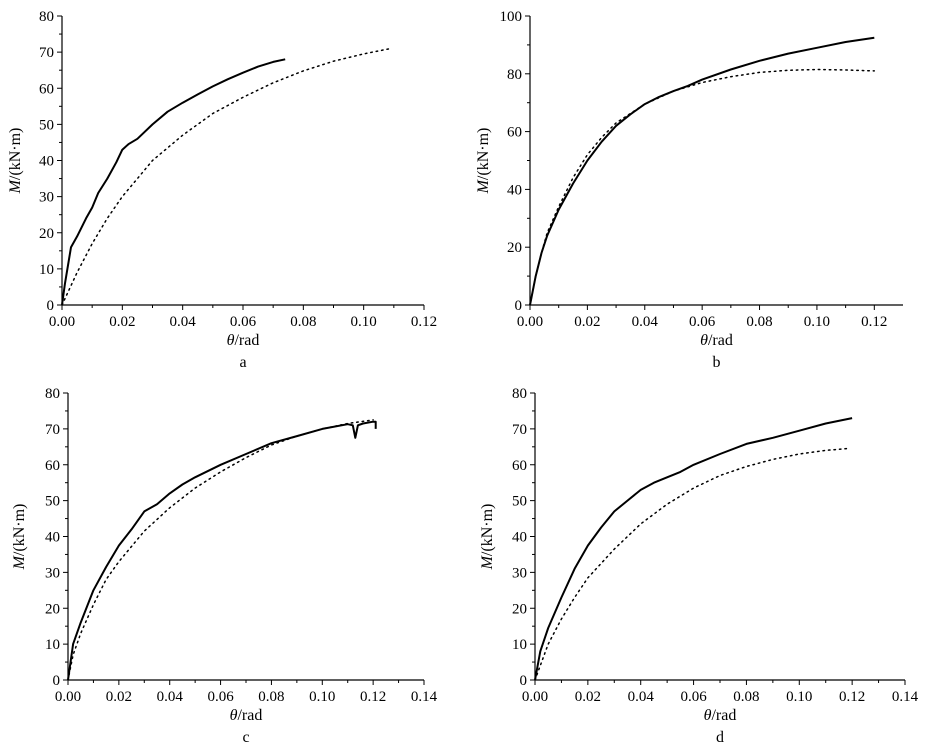  Describe the element at coordinates (717, 362) in the screenshot. I see `panel-label: b` at that location.